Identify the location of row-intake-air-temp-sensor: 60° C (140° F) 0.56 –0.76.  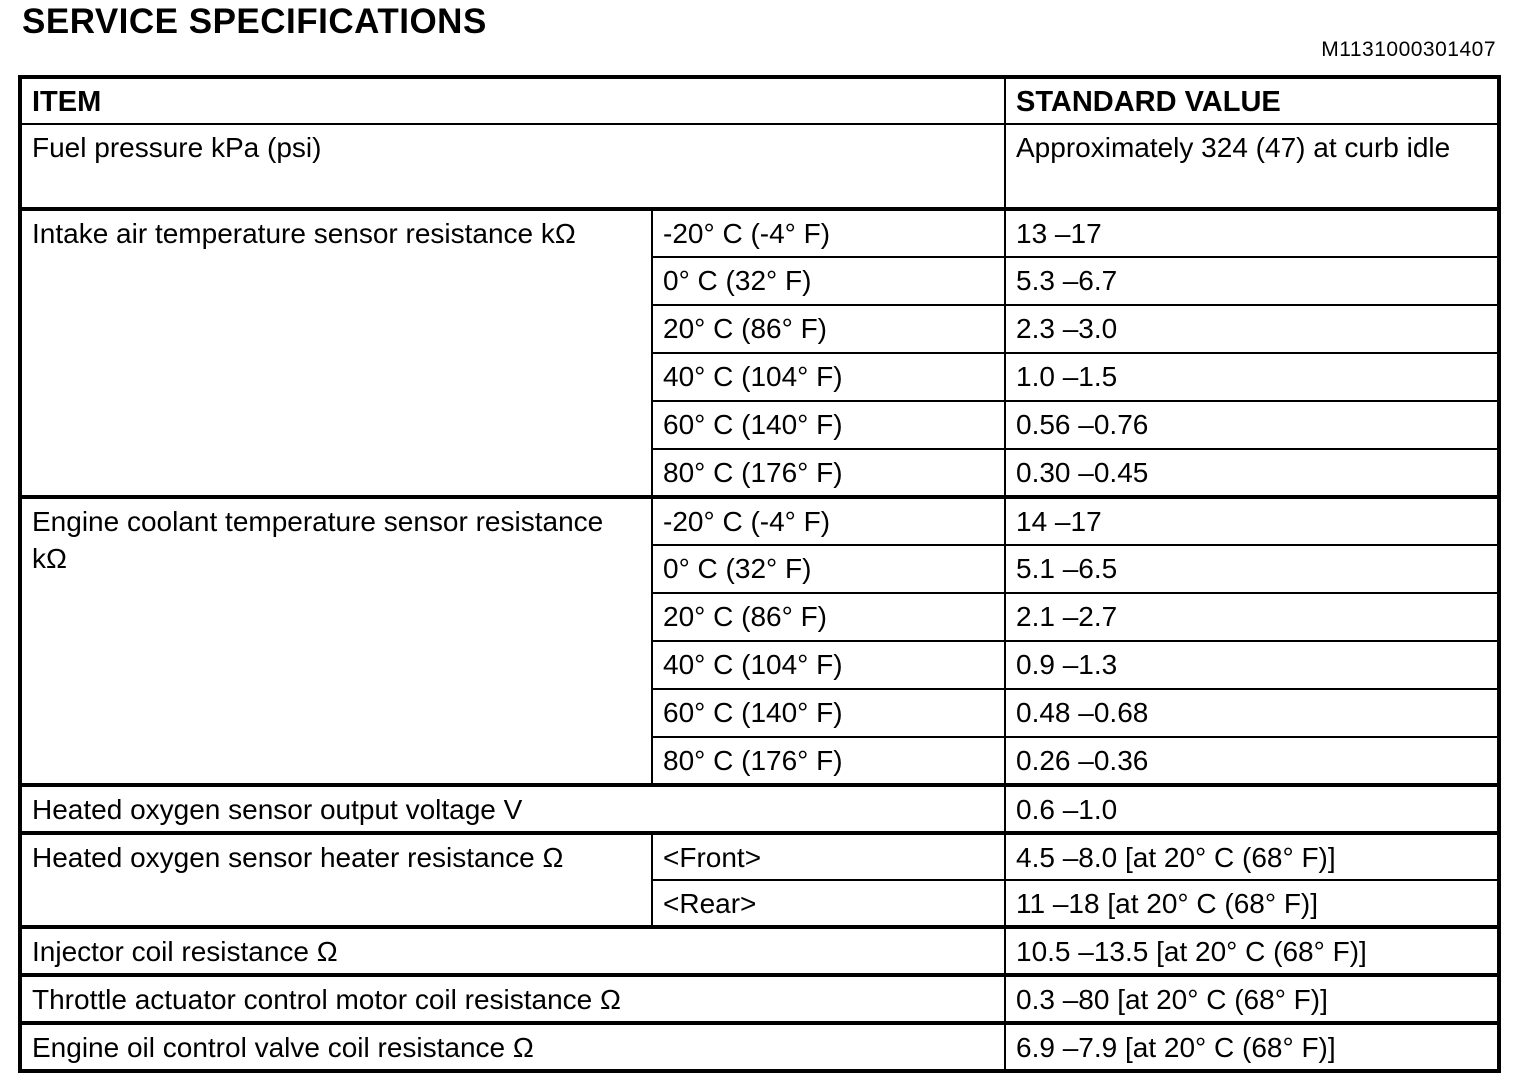
(760, 425).